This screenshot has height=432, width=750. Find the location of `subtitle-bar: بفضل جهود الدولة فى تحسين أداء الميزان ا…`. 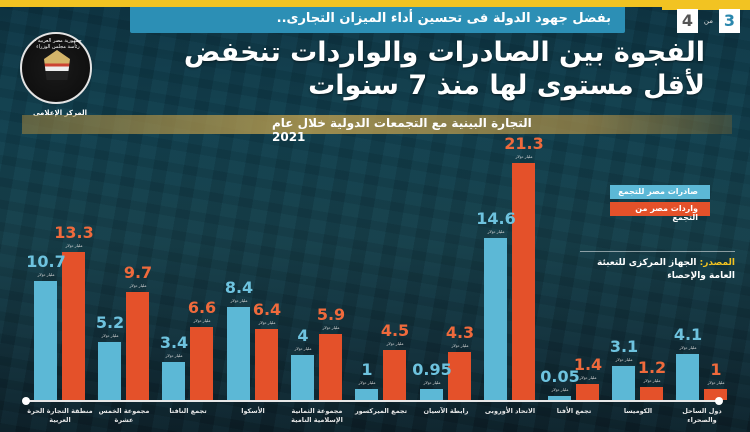

subtitle-bar: بفضل جهود الدولة فى تحسين أداء الميزان ا… is located at coordinates (377, 20).